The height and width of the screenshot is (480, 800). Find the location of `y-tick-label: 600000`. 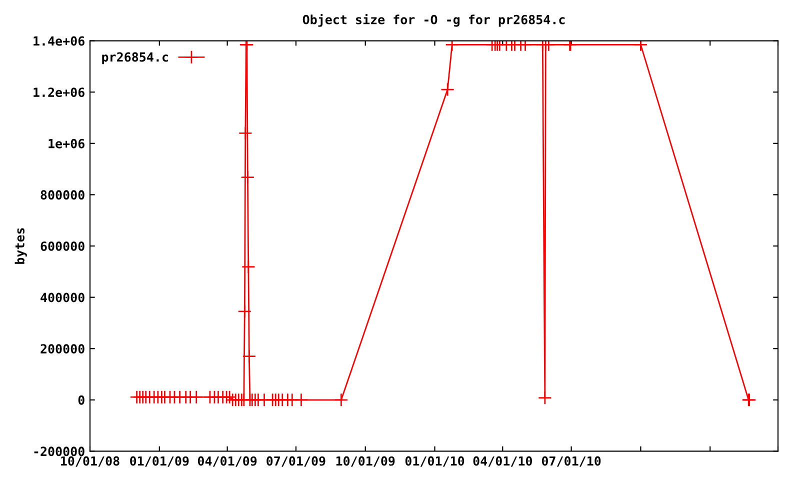

y-tick-label: 600000 is located at coordinates (62, 246).